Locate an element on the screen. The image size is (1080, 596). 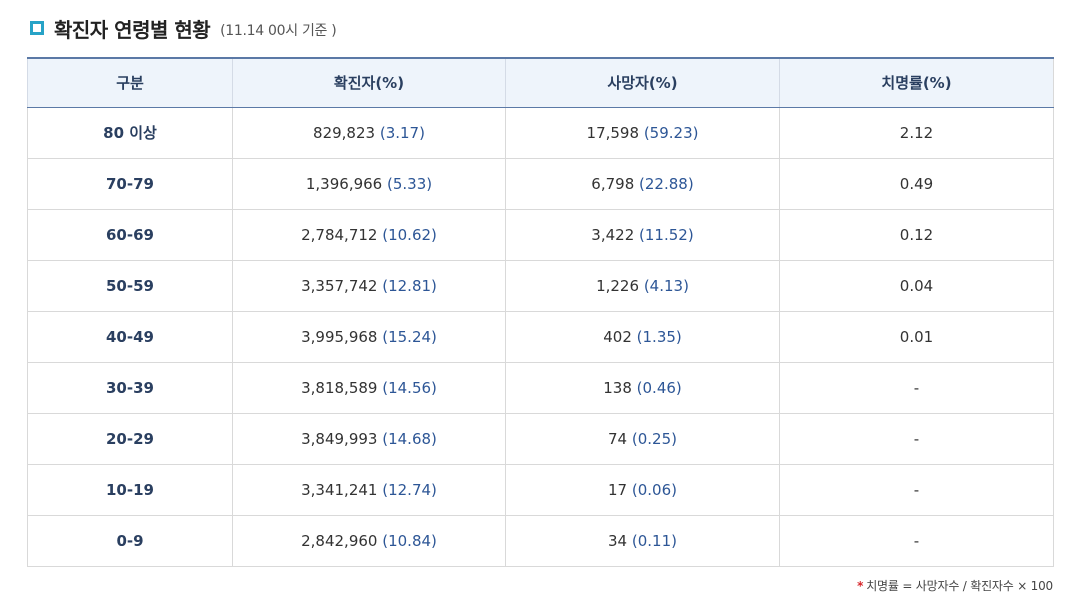
table-row: 10-19 3,341,241 (12.74) 17 (0.06) - is located at coordinates (540, 490).